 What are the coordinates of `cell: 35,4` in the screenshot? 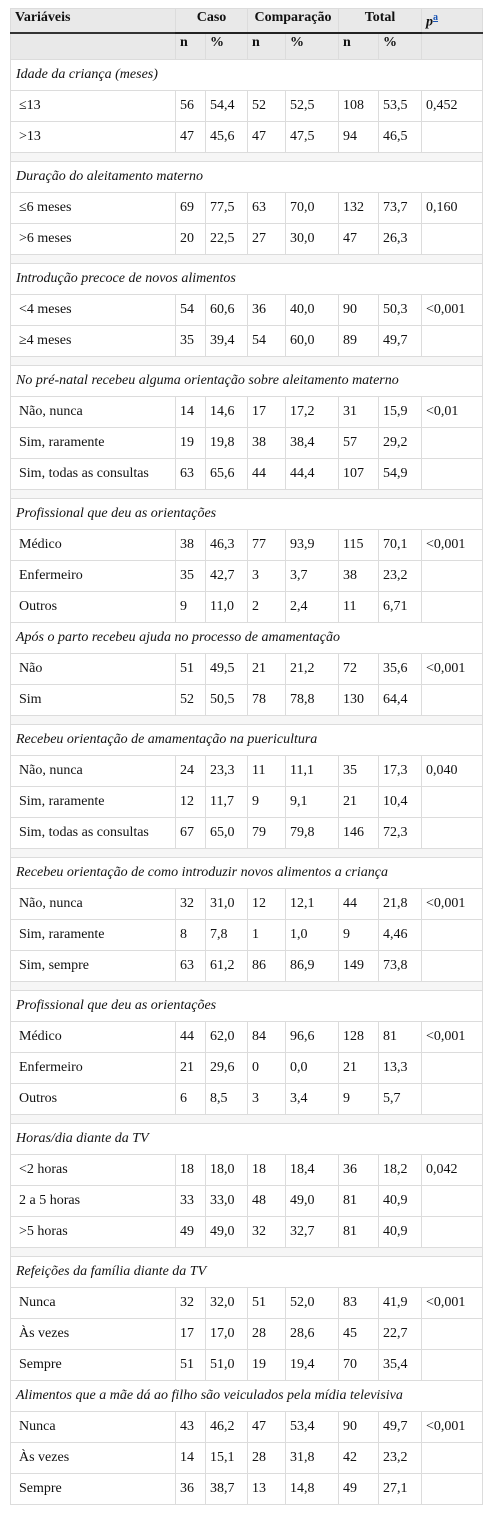 It's located at (400, 1365).